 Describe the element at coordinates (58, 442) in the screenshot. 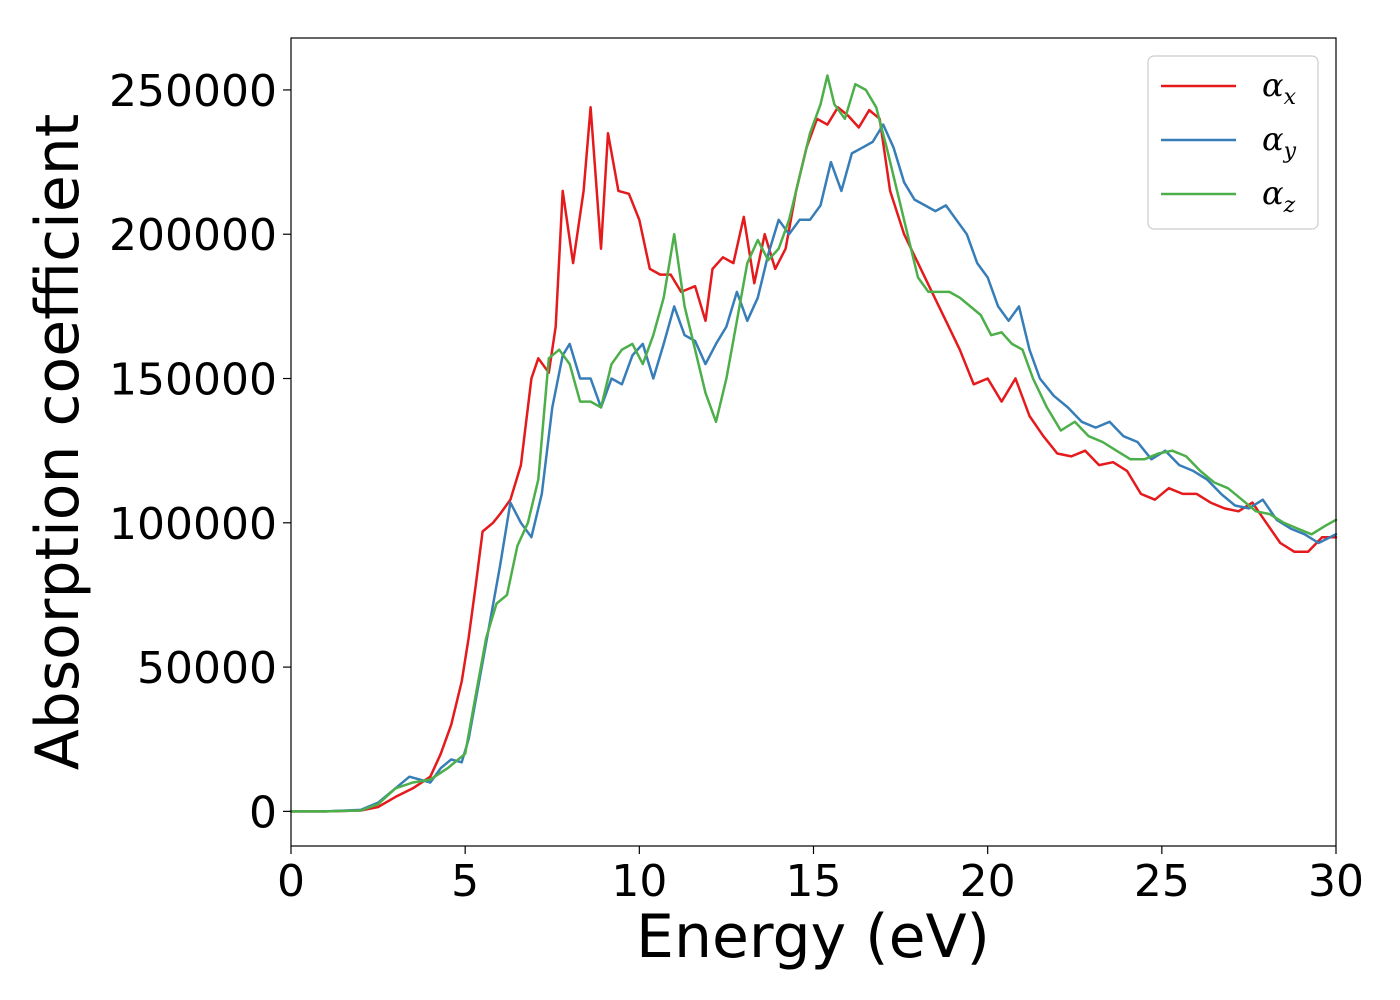

I see `y-axis-label: Absorption coefficient` at that location.